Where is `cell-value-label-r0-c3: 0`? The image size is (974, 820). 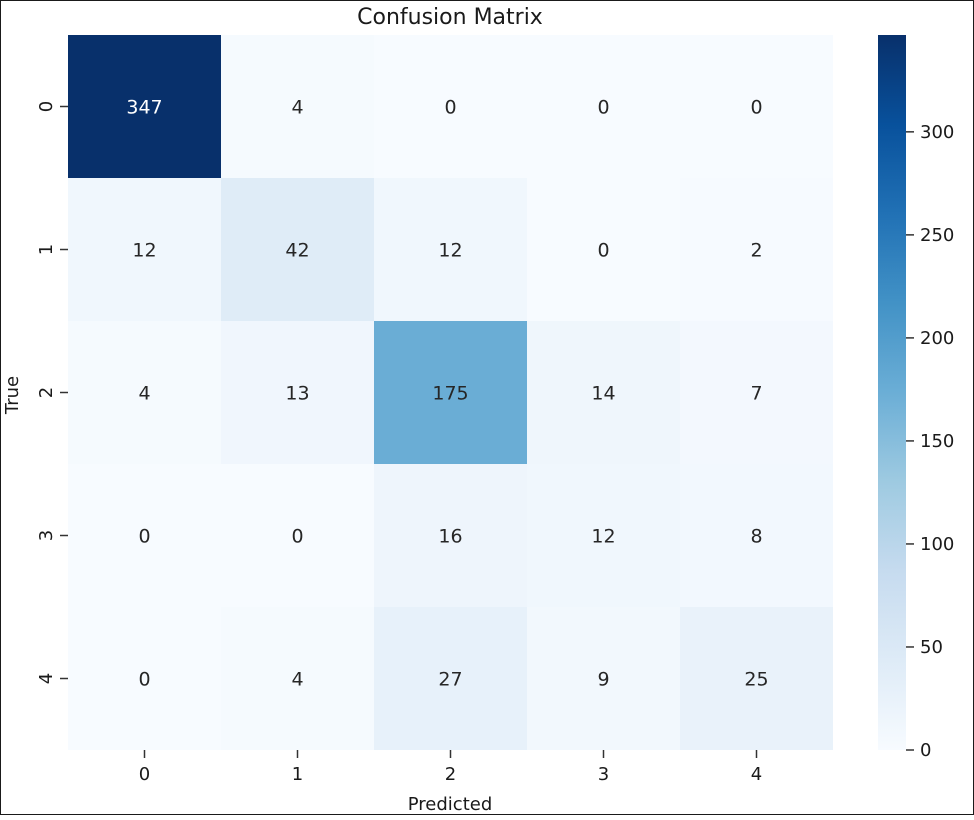 cell-value-label-r0-c3: 0 is located at coordinates (603, 108).